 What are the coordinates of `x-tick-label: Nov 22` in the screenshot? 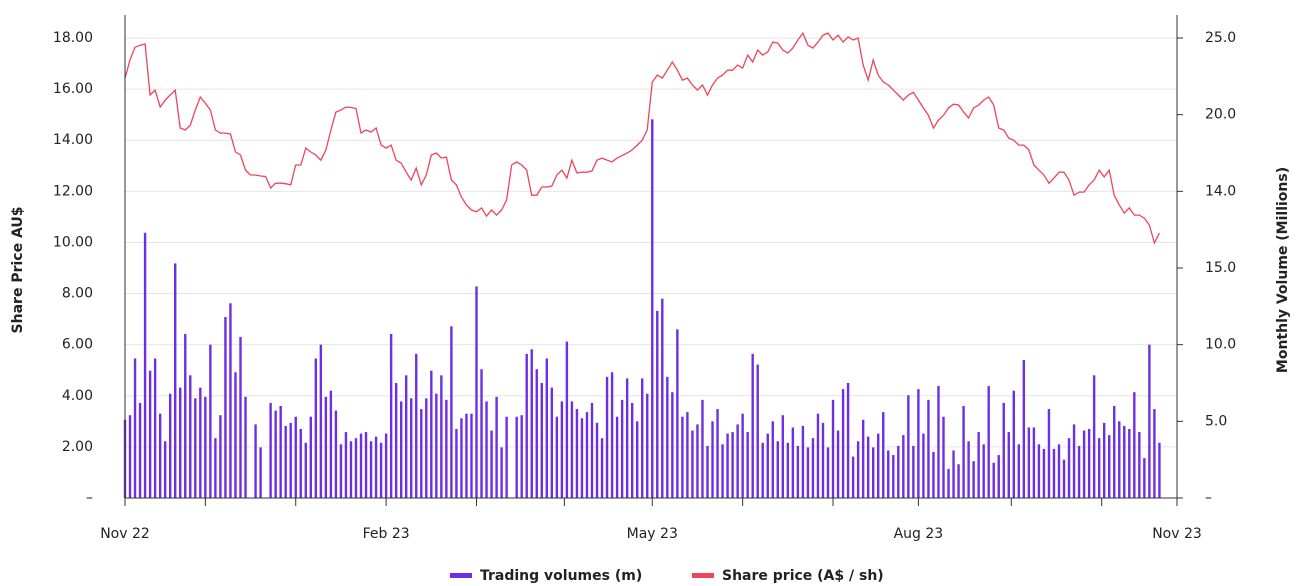 It's located at (125, 534).